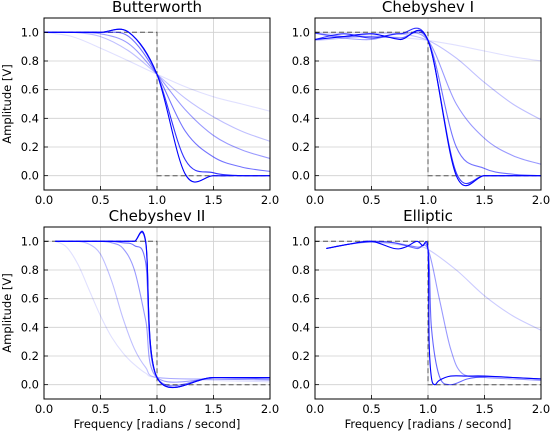 Image resolution: width=550 pixels, height=432 pixels. I want to click on panel-title: Chebyshev I, so click(428, 8).